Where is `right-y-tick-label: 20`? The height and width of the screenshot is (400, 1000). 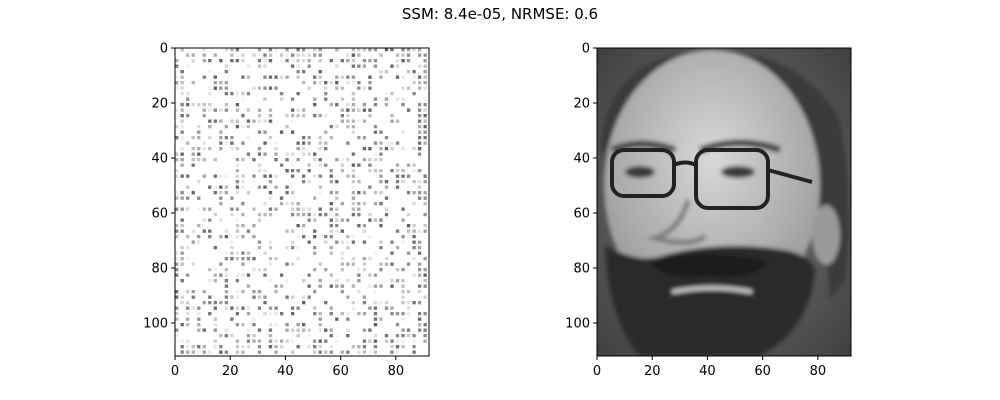
right-y-tick-label: 20 is located at coordinates (581, 104).